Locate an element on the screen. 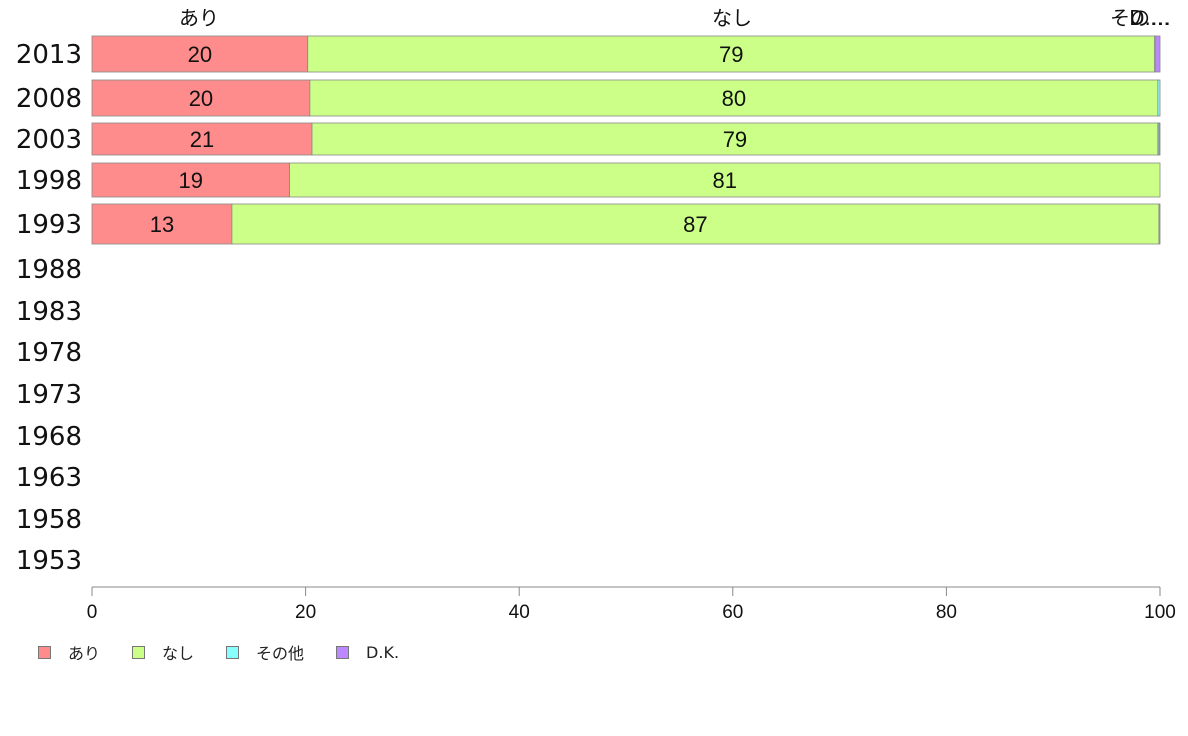 The height and width of the screenshot is (736, 1188). category-label: 1978 is located at coordinates (49, 353).